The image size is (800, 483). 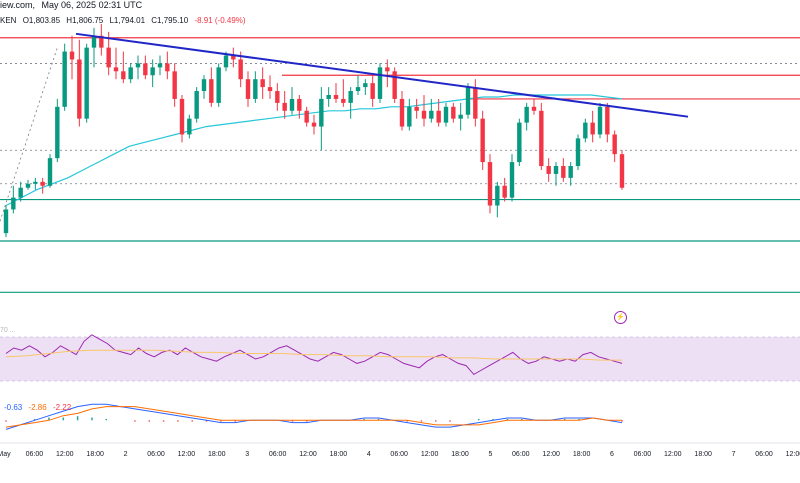 I want to click on signal-line, so click(x=313, y=417).